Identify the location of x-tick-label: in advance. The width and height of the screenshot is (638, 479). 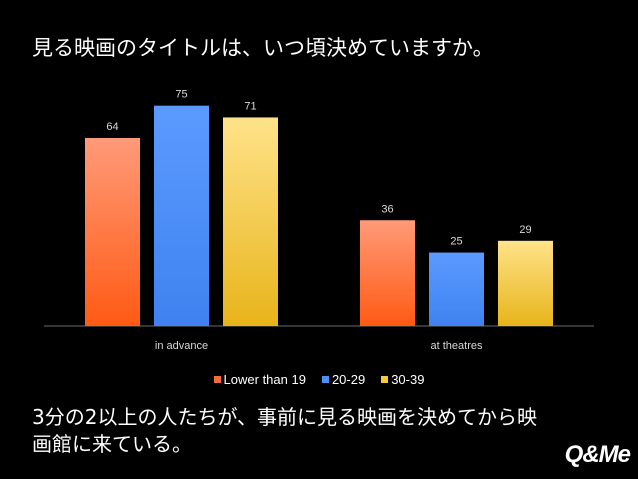
(181, 346).